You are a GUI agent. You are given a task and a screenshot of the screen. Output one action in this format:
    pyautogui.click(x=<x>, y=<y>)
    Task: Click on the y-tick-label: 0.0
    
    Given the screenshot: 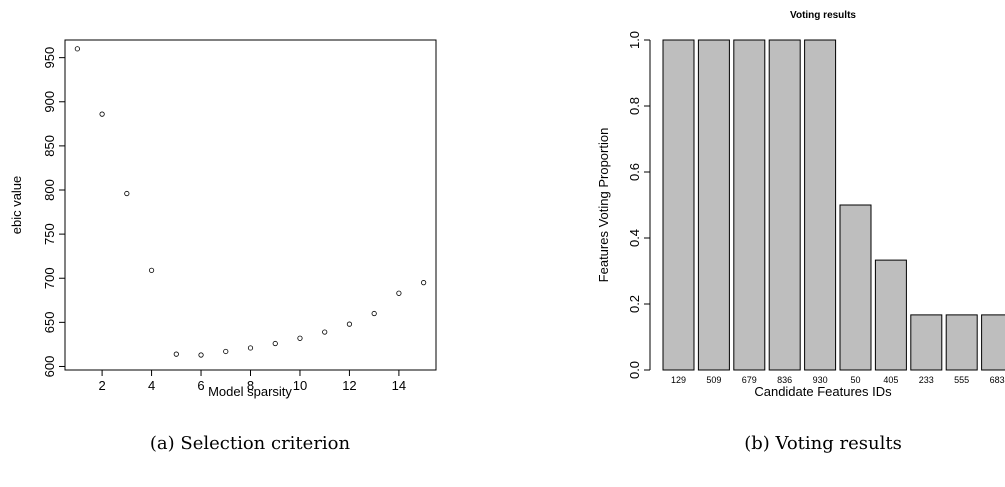 What is the action you would take?
    pyautogui.click(x=634, y=370)
    